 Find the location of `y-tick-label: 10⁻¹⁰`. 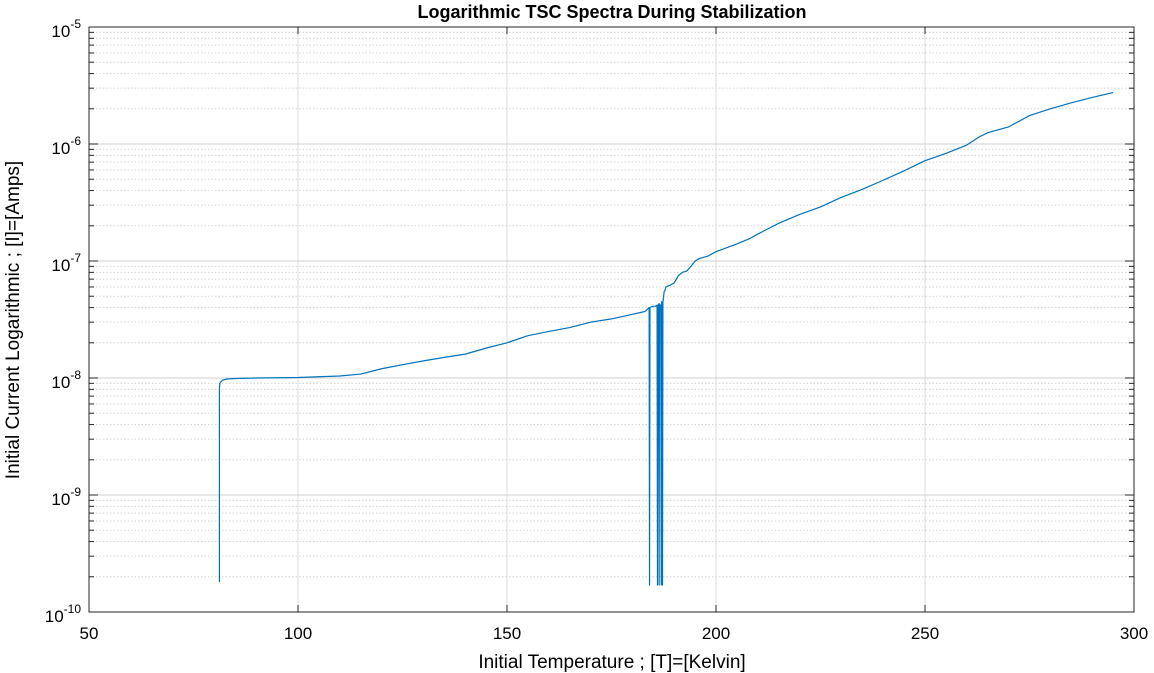

y-tick-label: 10⁻¹⁰ is located at coordinates (63, 614).